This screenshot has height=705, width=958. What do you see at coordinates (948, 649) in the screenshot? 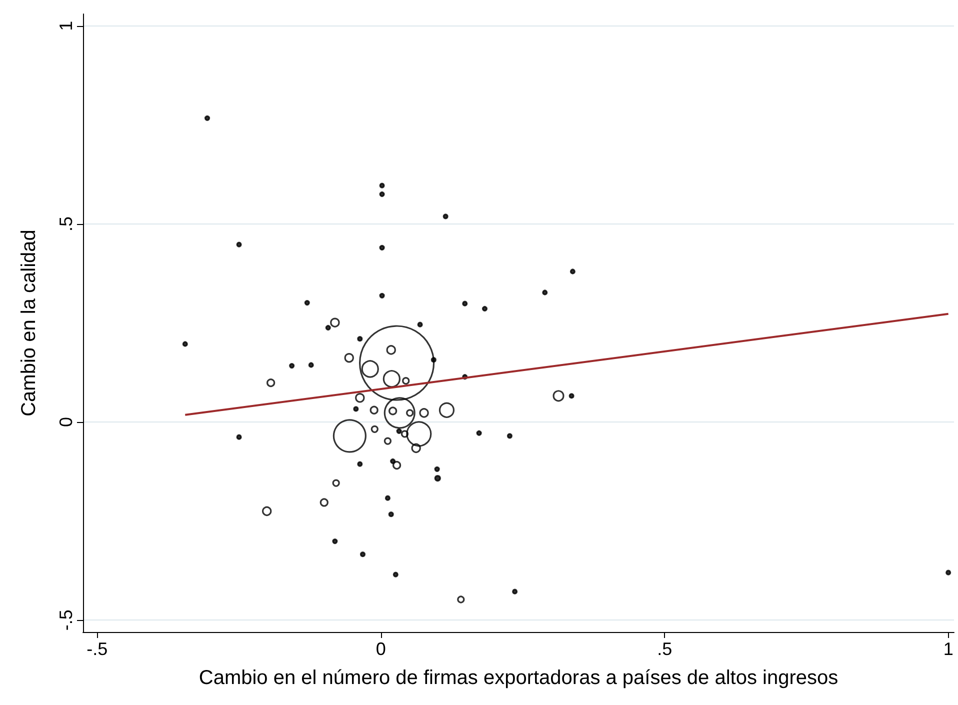
I see `x-tick-label: 1` at bounding box center [948, 649].